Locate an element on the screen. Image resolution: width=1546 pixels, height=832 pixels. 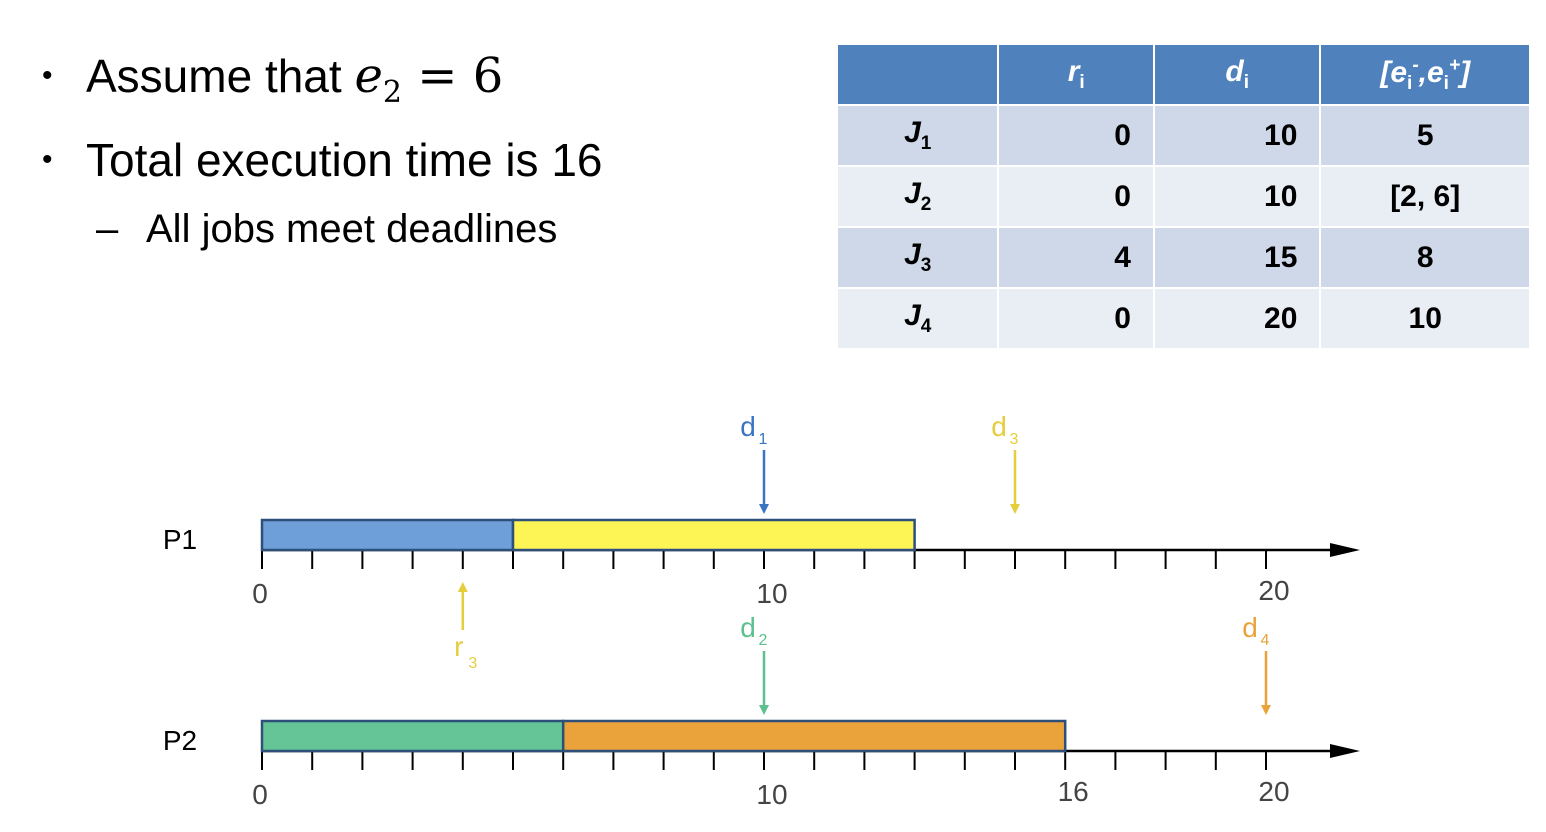
table-row: J4 0 20 10 is located at coordinates (1183, 318).